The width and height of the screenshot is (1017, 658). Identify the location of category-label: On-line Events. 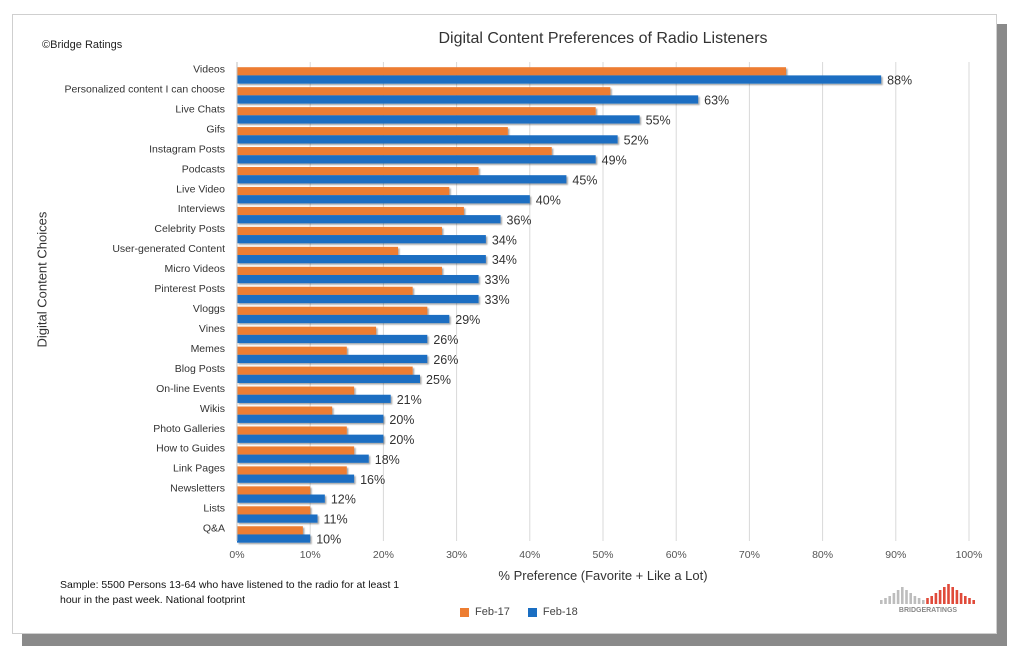
(190, 389).